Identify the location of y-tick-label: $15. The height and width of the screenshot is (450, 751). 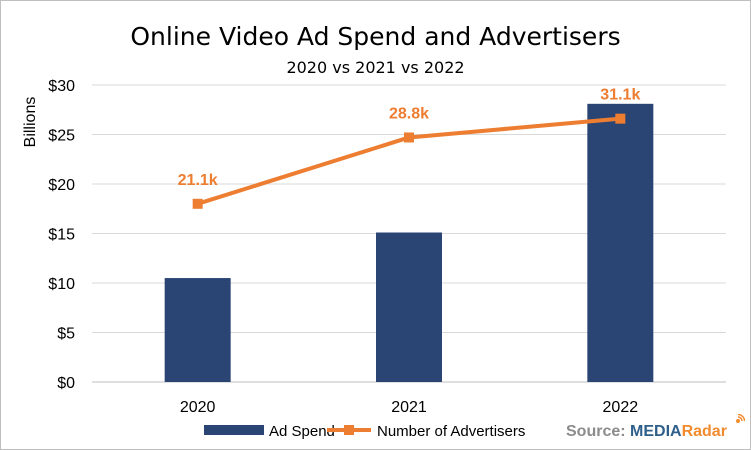
(61, 235).